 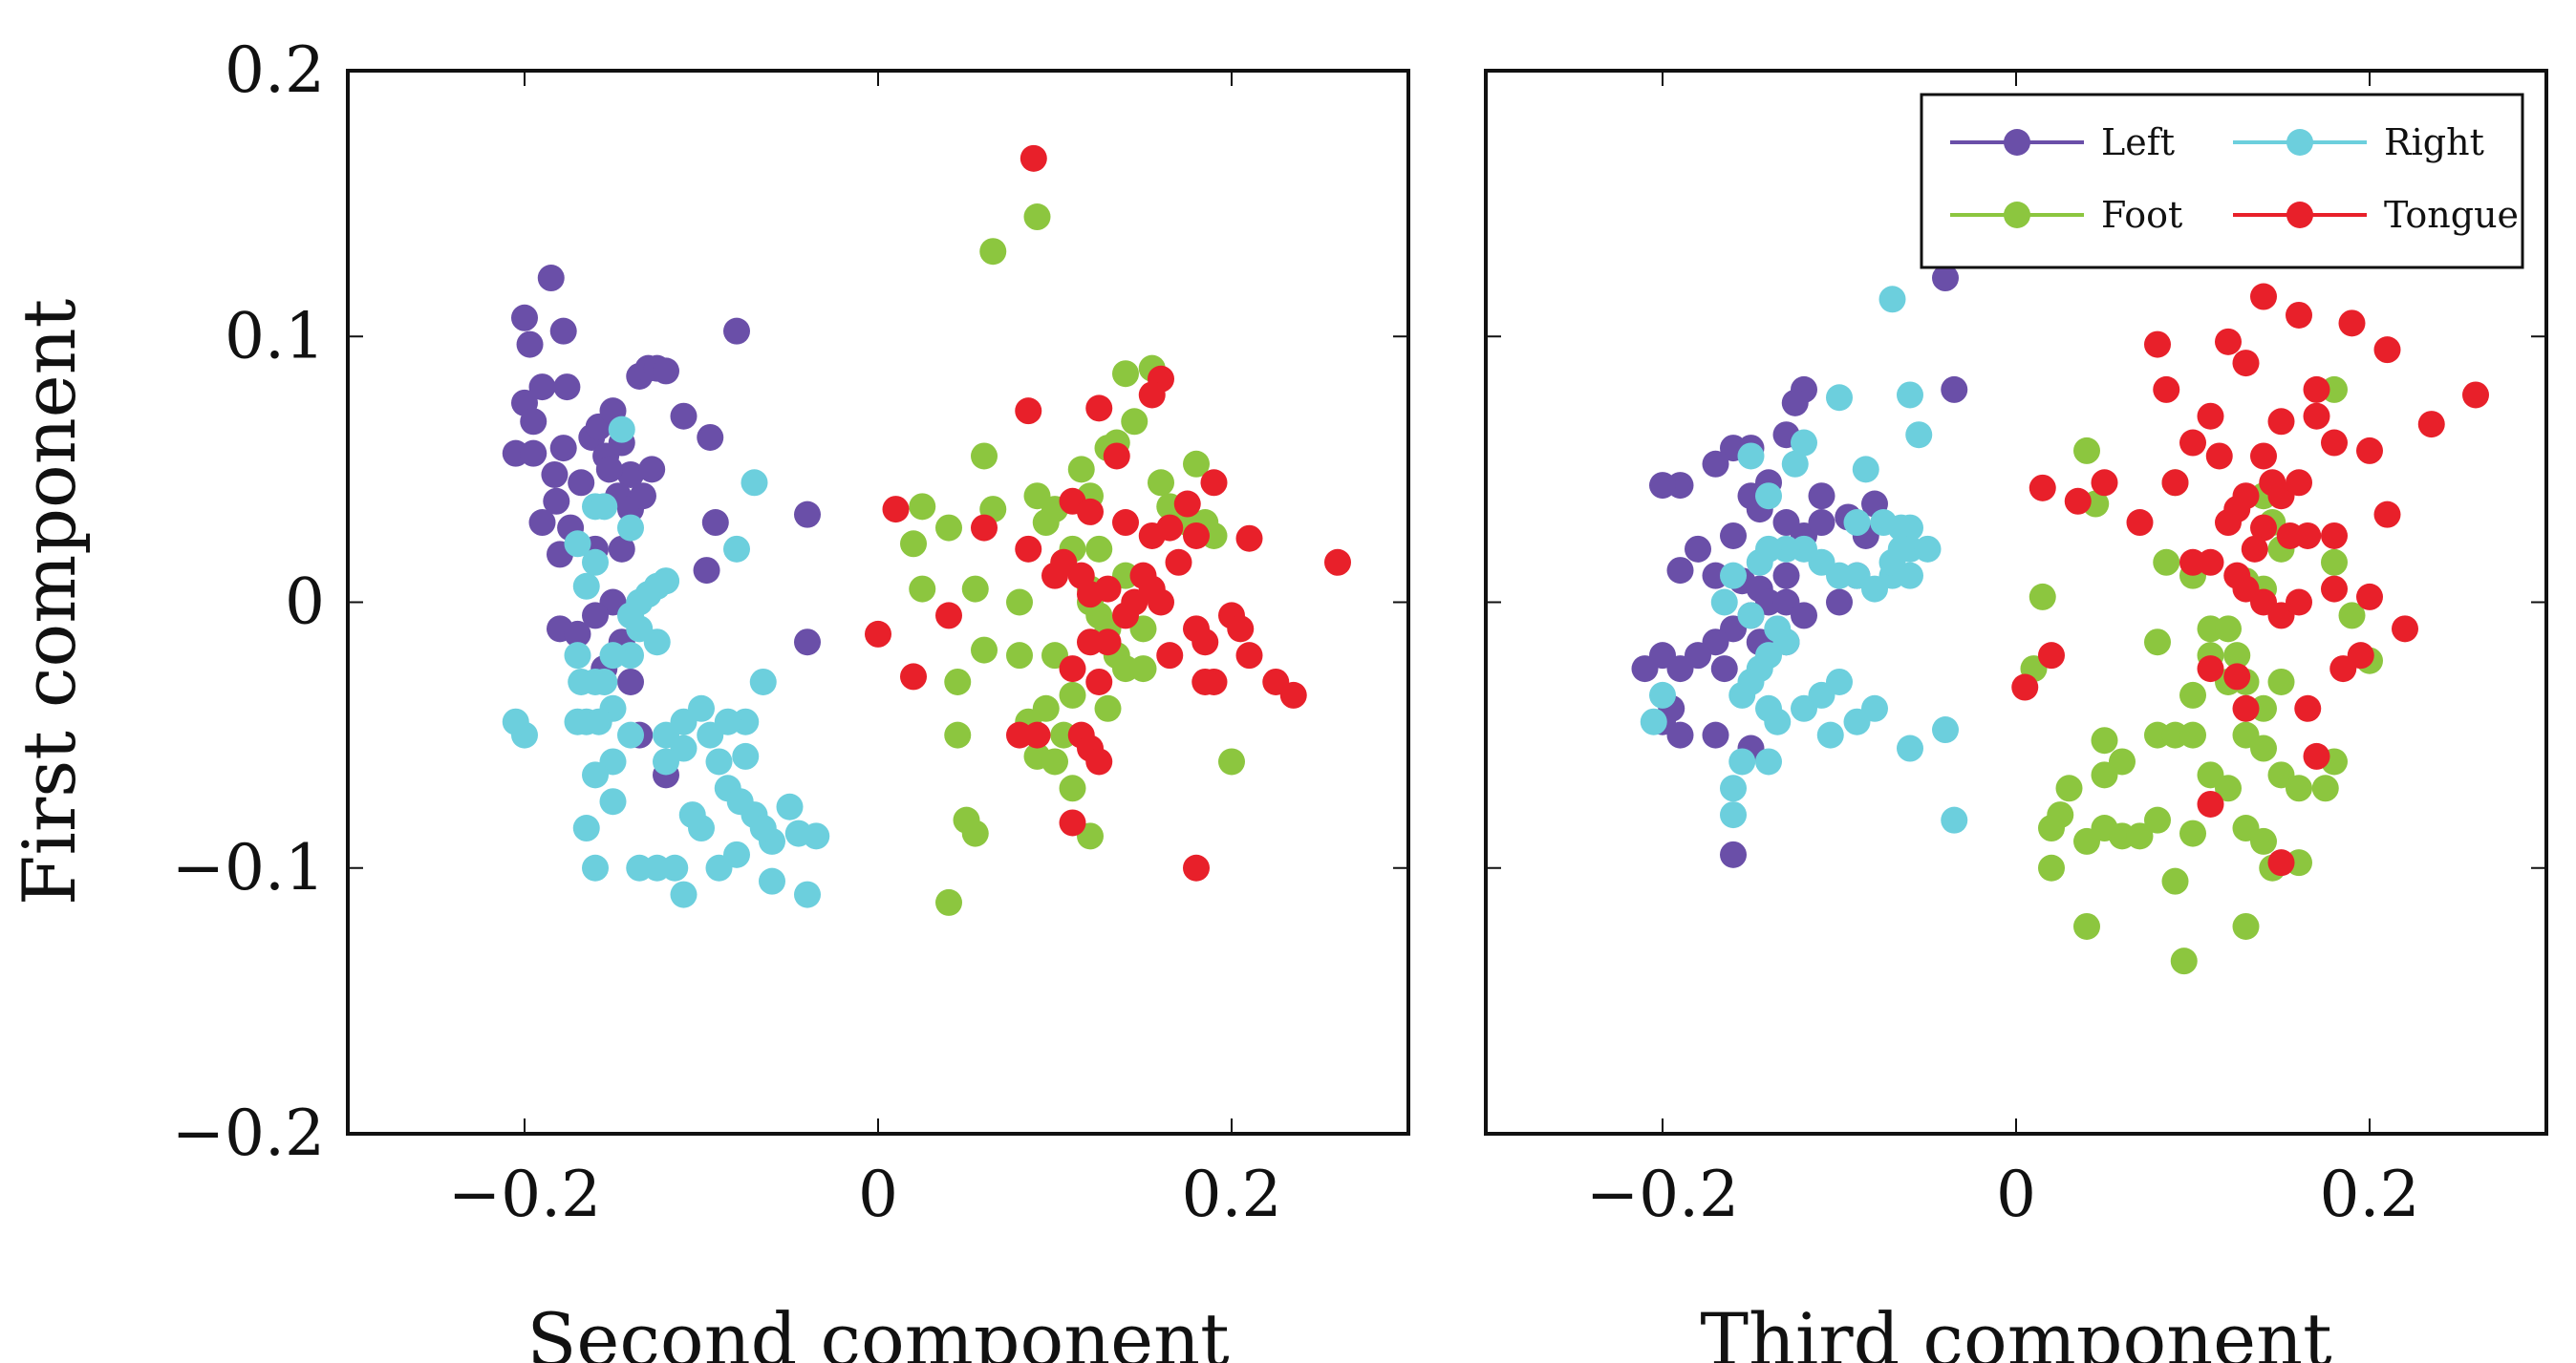 I want to click on y-tick-label: 0.2, so click(x=275, y=70).